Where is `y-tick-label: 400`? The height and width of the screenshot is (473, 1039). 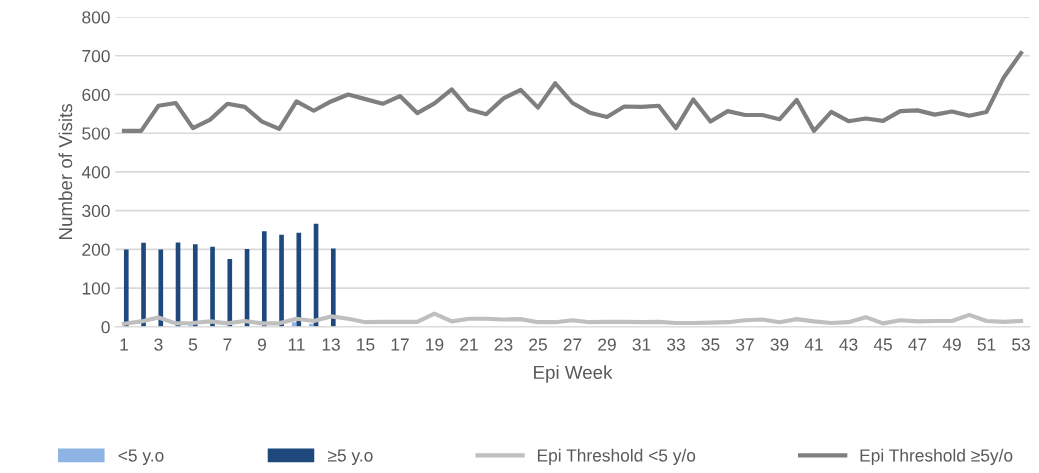
y-tick-label: 400 is located at coordinates (95, 172).